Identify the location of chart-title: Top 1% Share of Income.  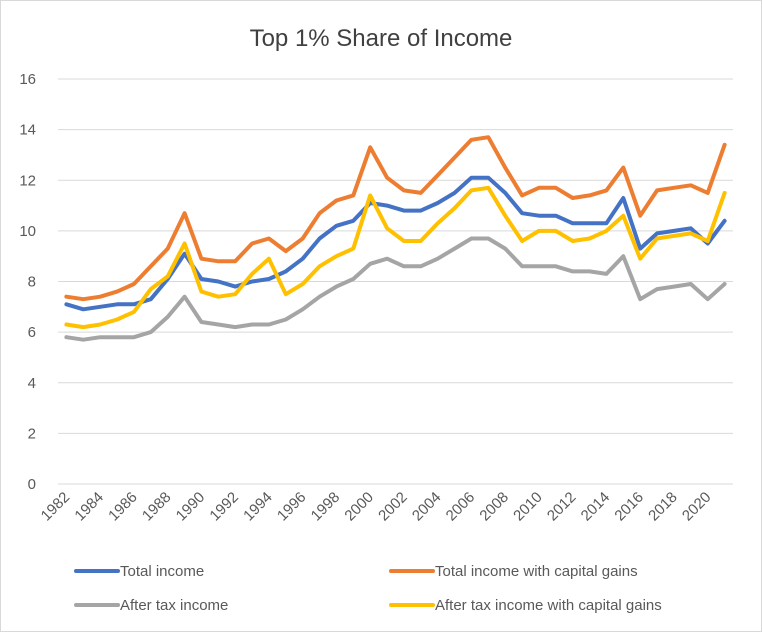
(381, 38).